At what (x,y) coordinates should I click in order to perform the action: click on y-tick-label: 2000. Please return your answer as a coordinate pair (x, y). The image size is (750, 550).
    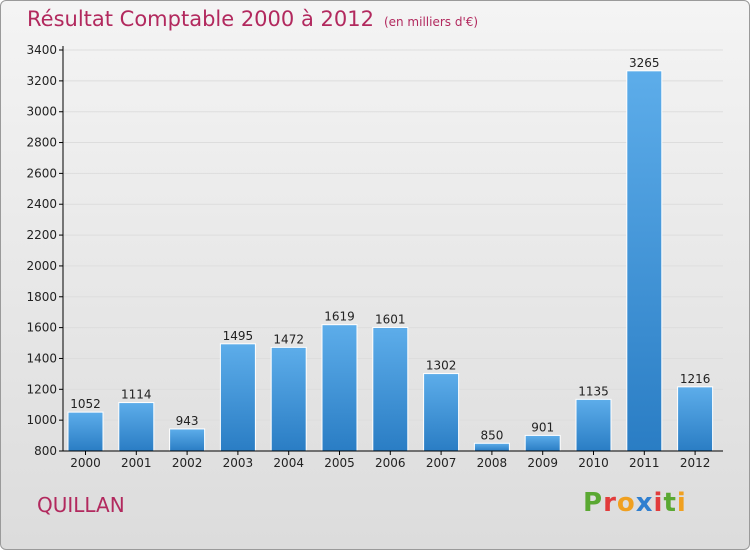
    Looking at the image, I should click on (41, 266).